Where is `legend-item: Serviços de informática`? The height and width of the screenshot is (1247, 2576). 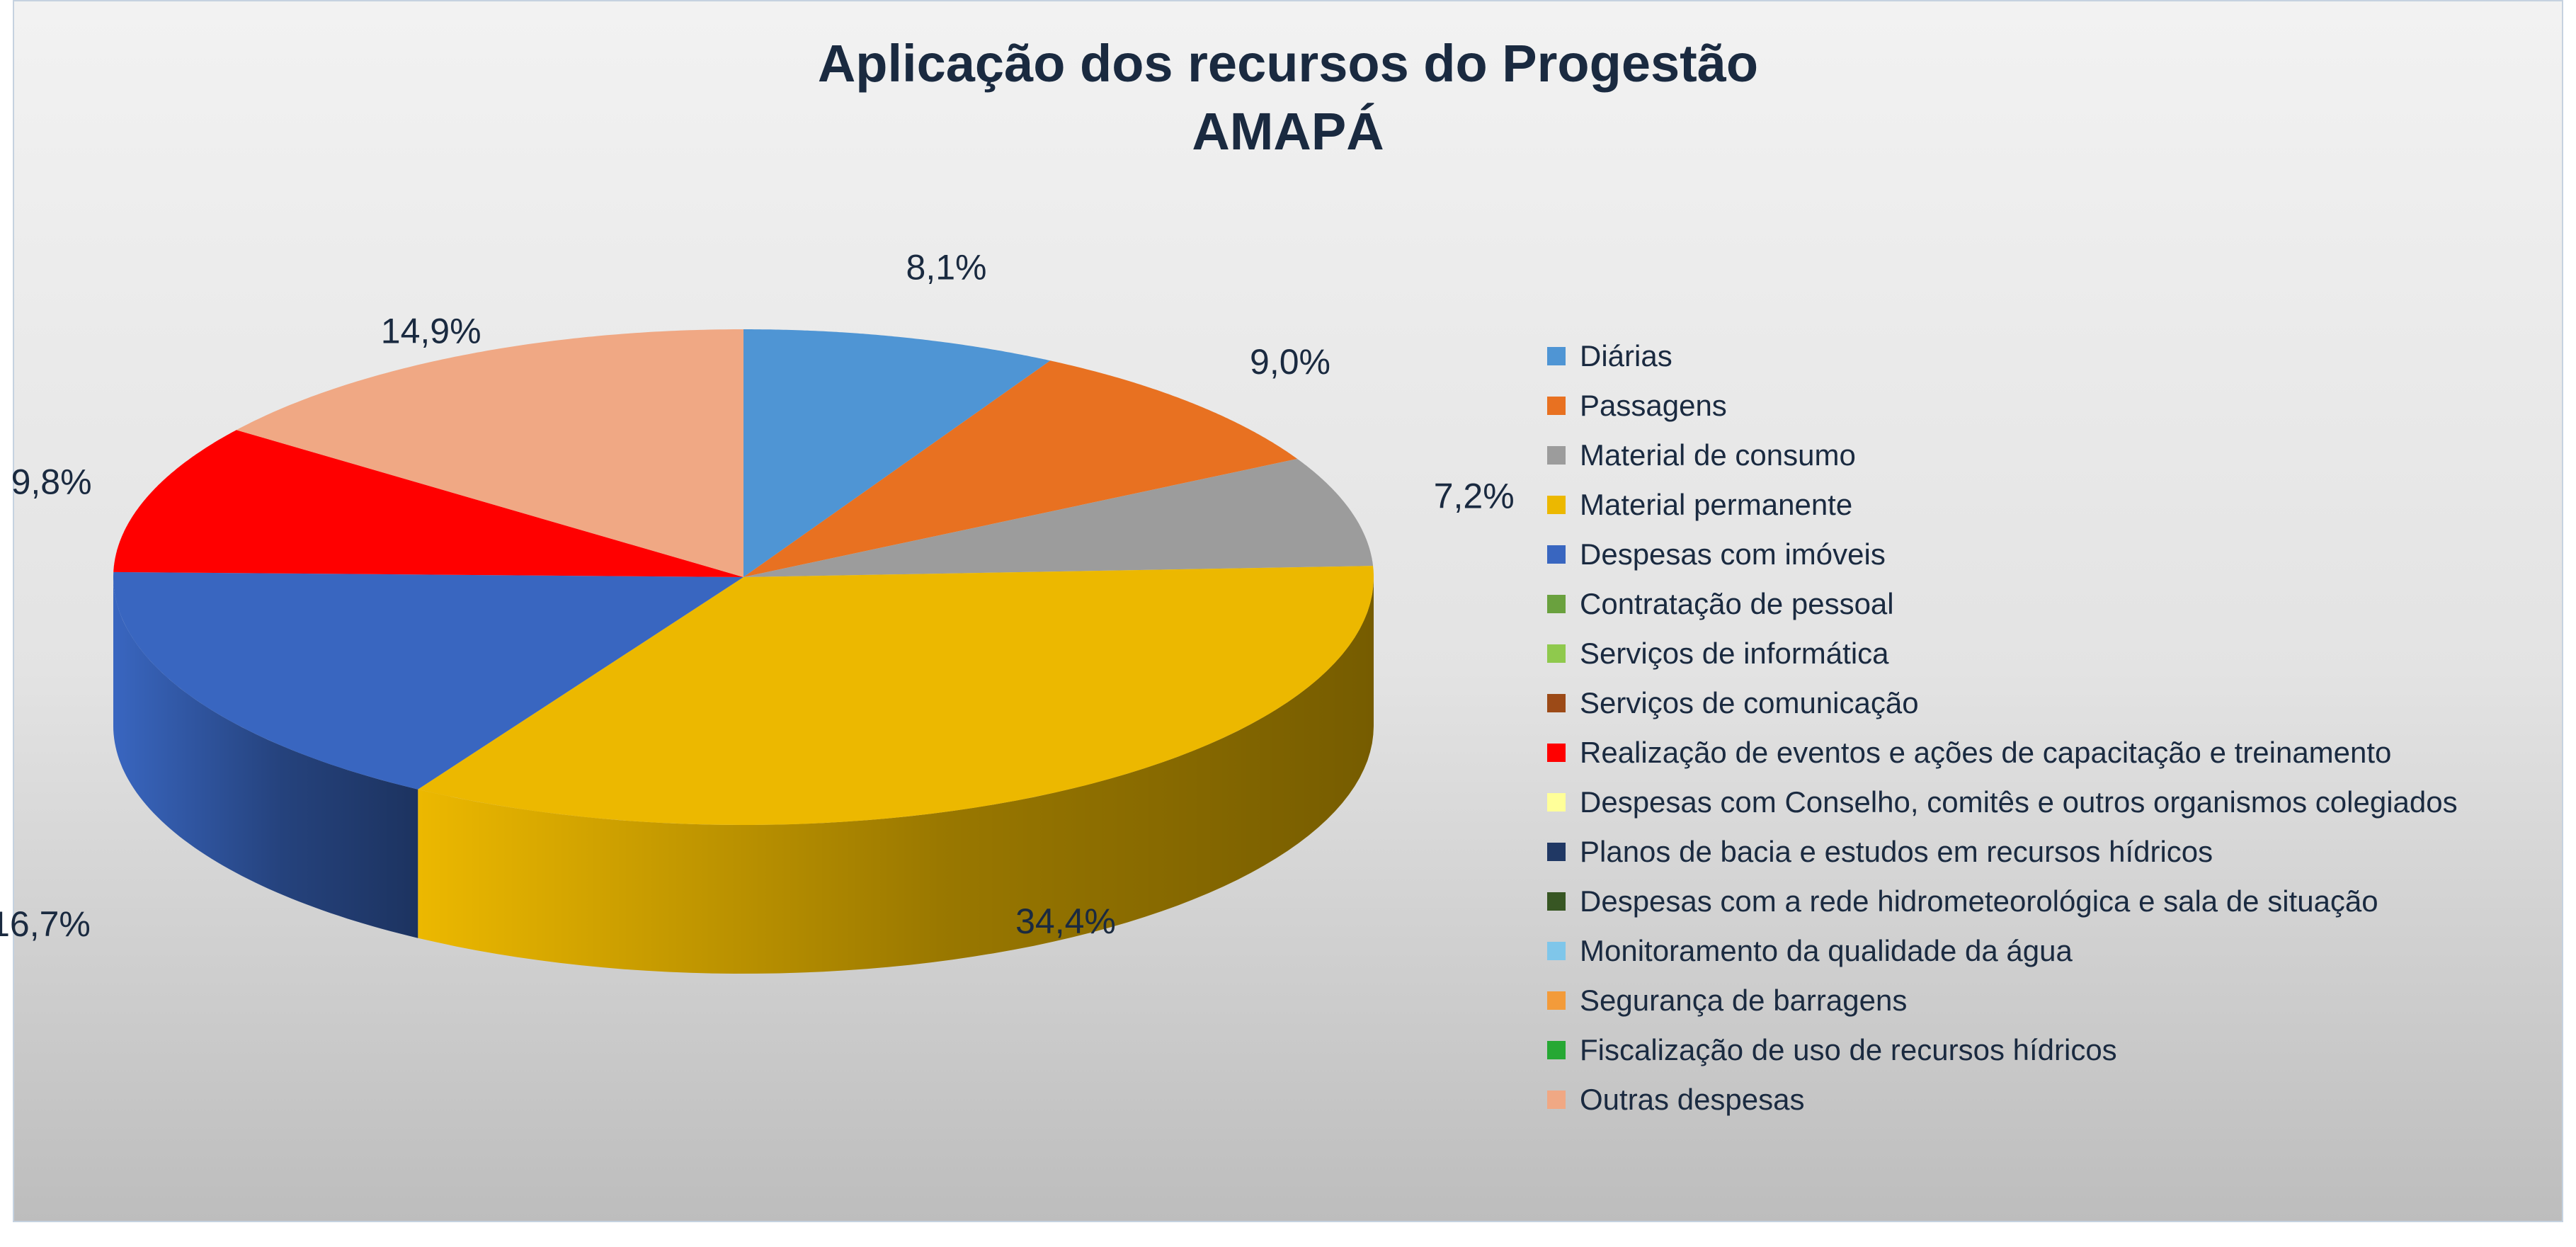
legend-item: Serviços de informática is located at coordinates (2003, 653).